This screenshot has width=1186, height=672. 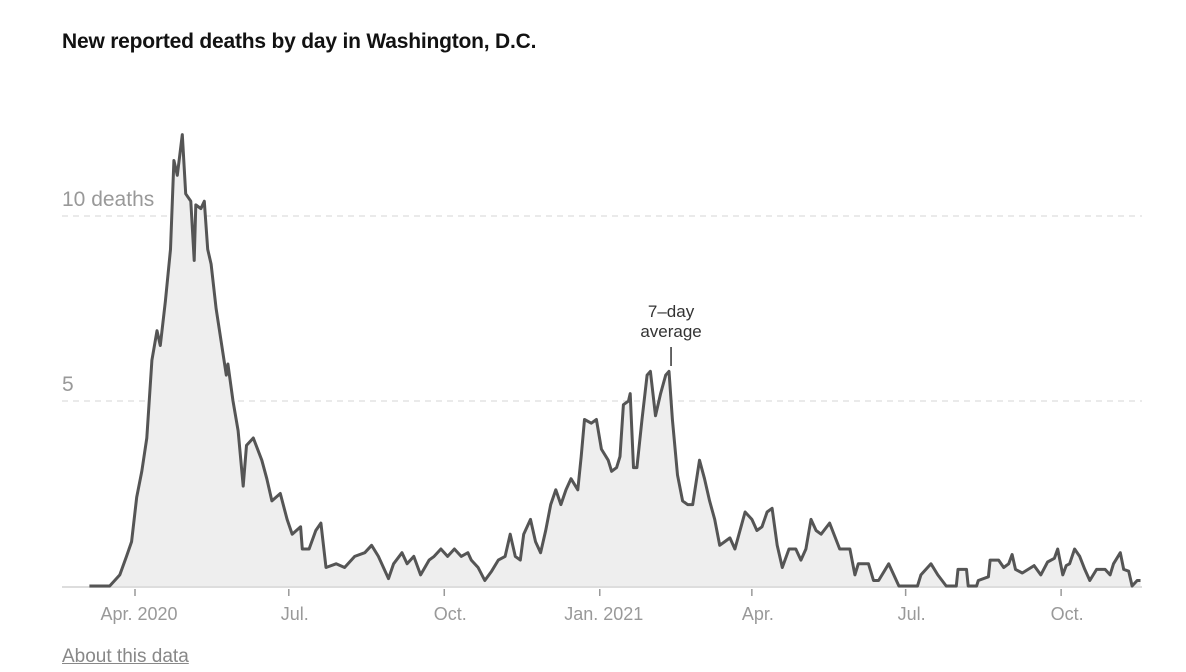 I want to click on annotation-text: 7–day, so click(x=671, y=311).